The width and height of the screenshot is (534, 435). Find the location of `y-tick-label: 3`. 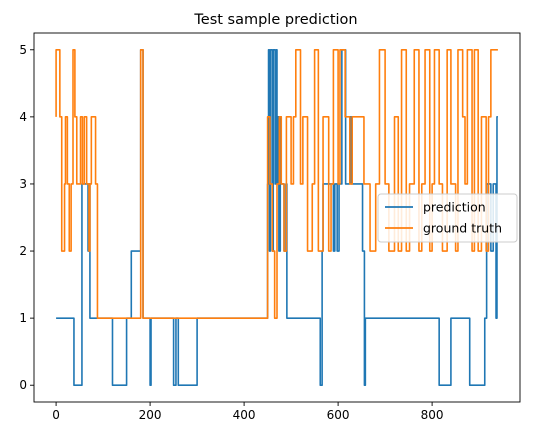

y-tick-label: 3 is located at coordinates (23, 184).